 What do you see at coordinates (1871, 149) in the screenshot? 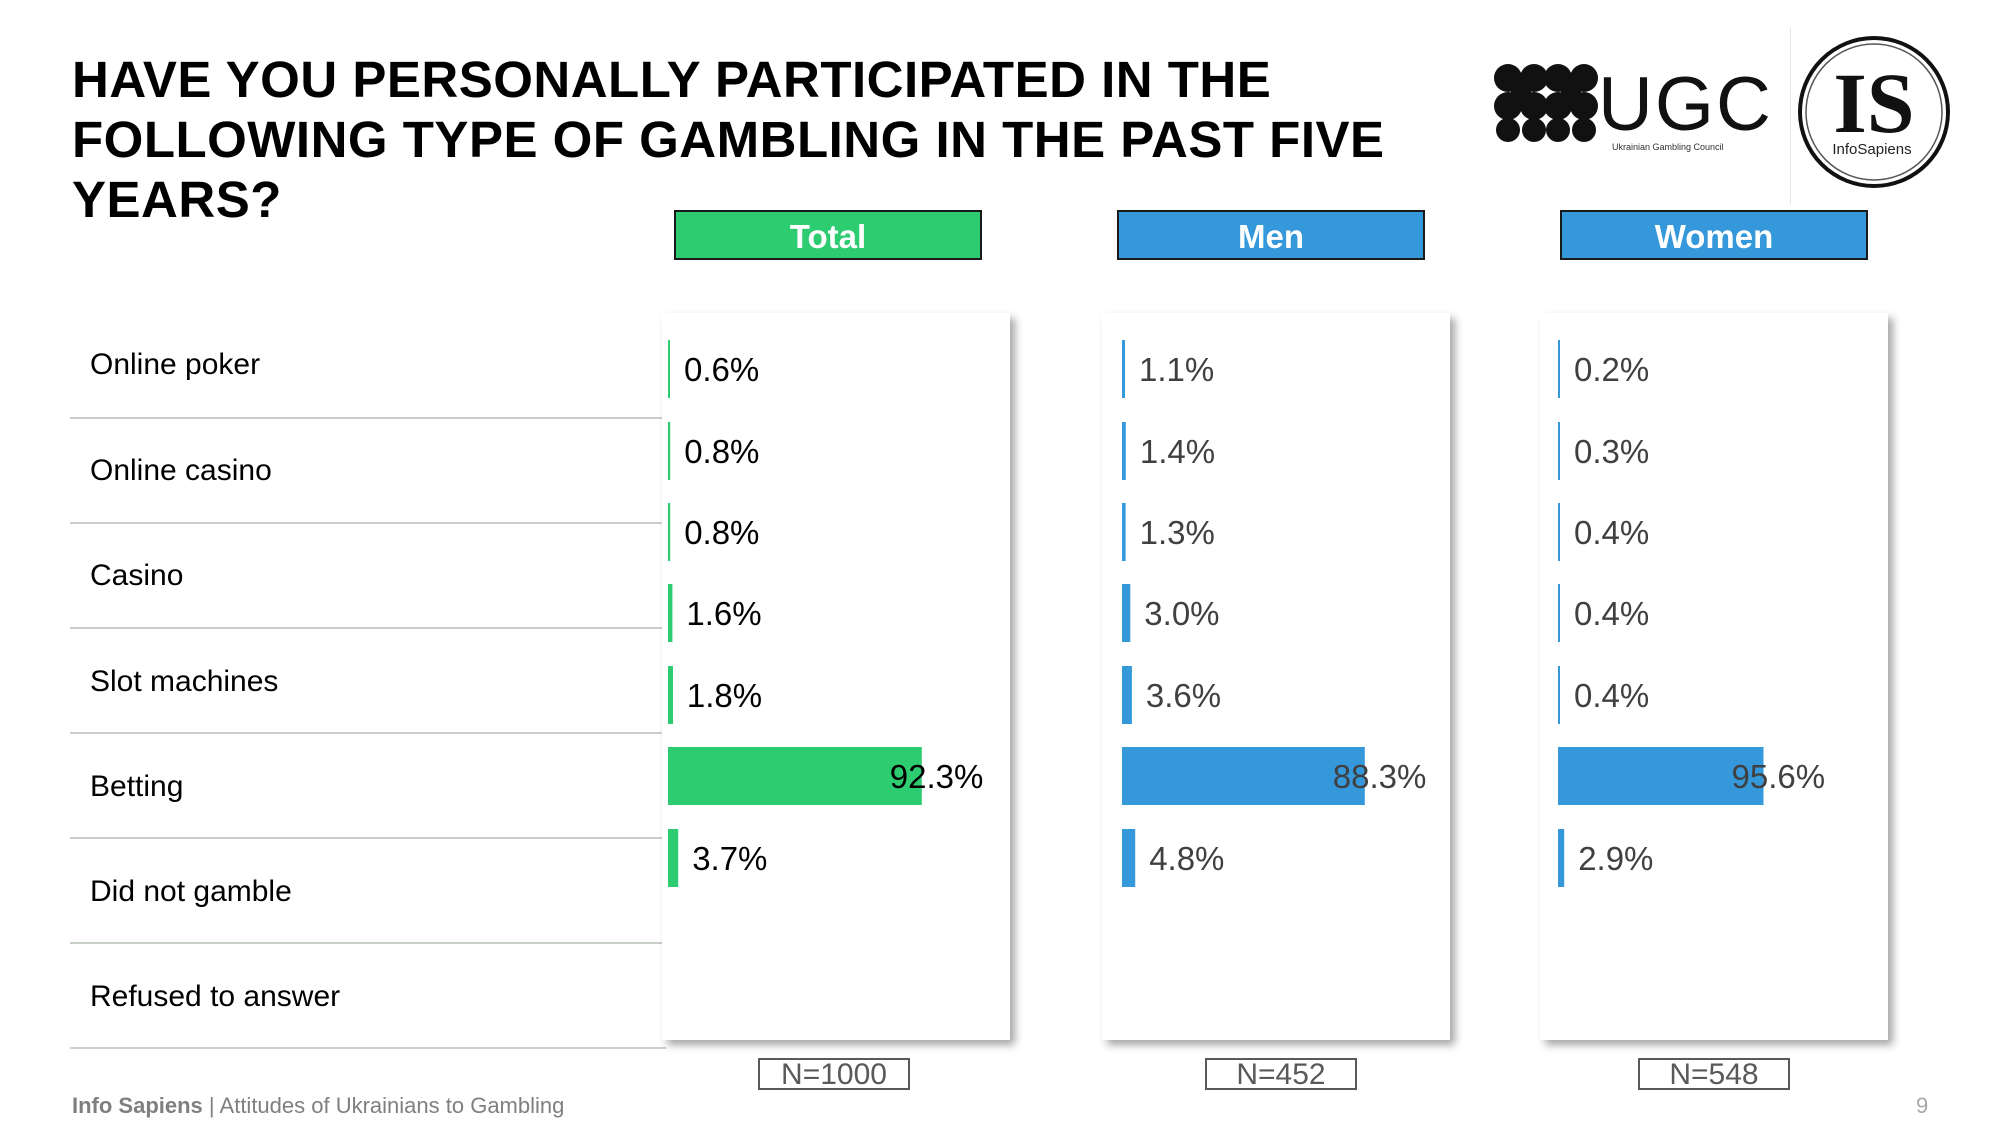
I see `is-logo-subtitle: InfoSapiens` at bounding box center [1871, 149].